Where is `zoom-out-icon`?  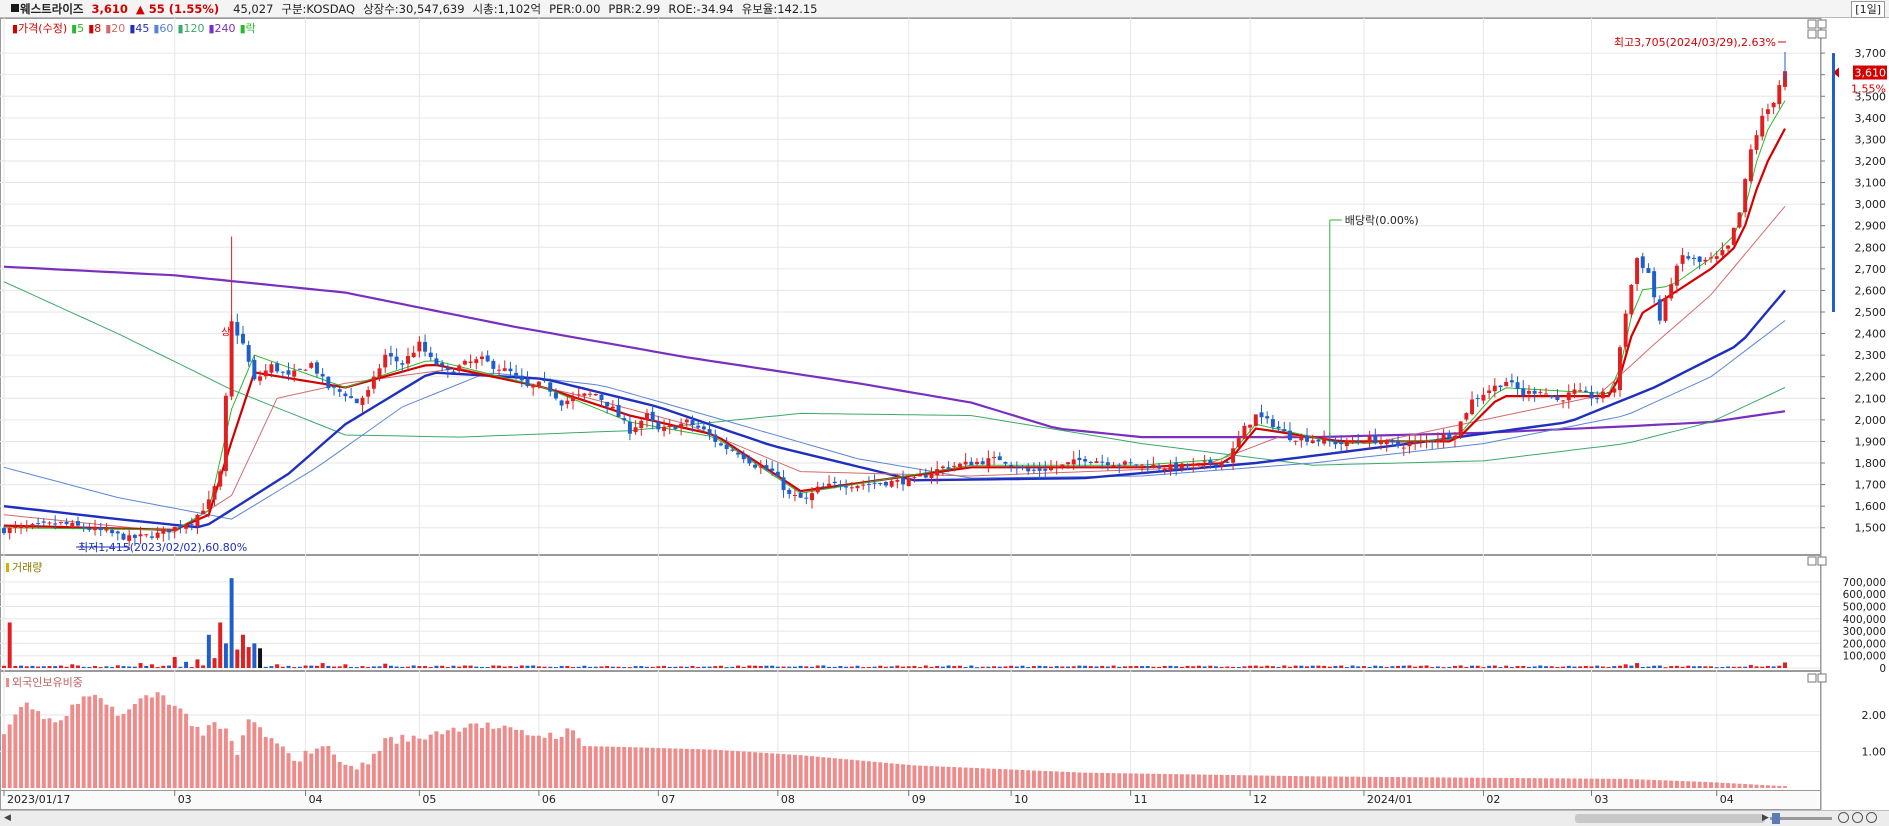
zoom-out-icon is located at coordinates (1843, 817).